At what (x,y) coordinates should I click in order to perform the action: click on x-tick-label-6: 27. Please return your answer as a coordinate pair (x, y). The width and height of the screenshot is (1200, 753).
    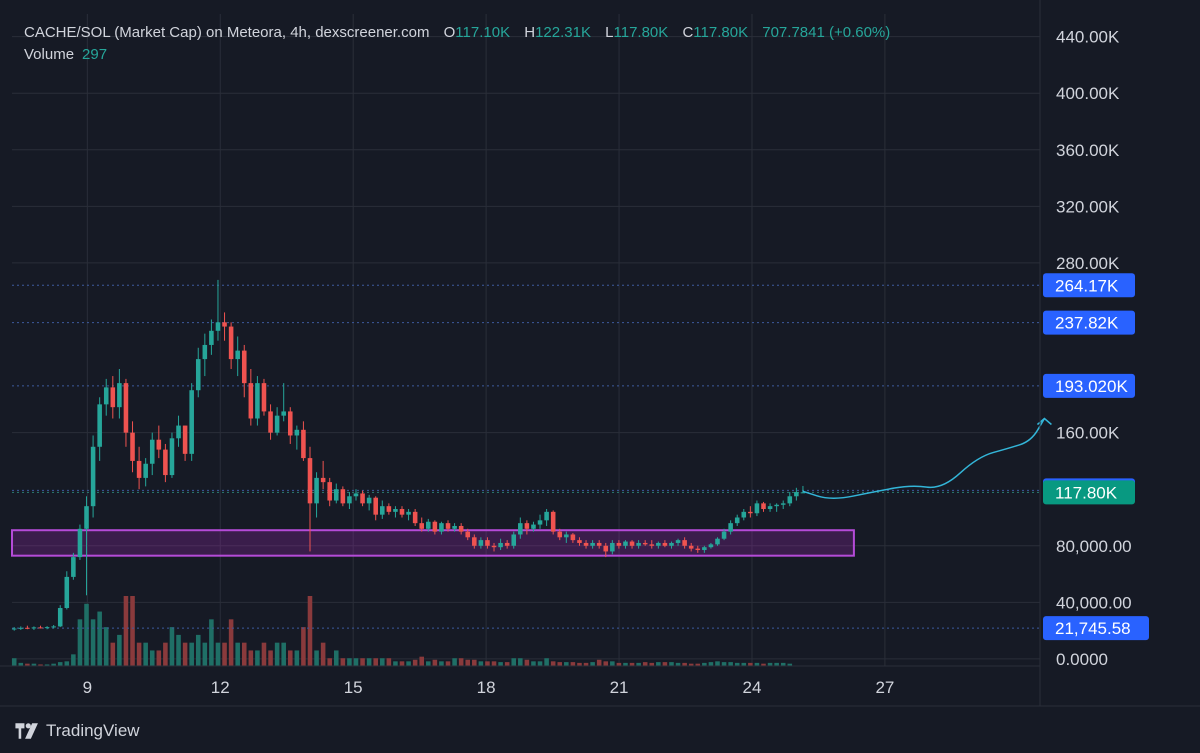
    Looking at the image, I should click on (884, 687).